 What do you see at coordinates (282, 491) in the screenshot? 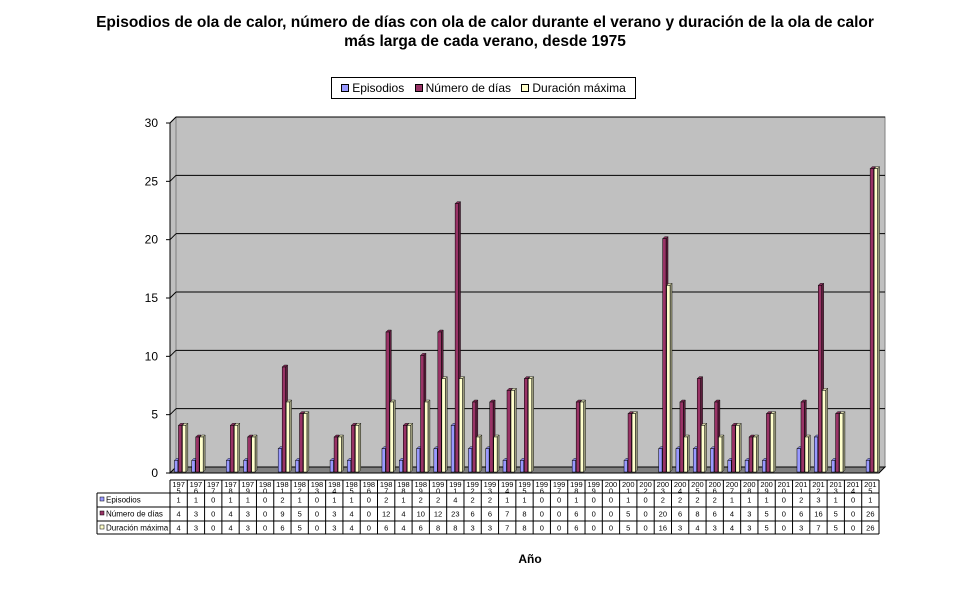
I see `x-tick-label: 1` at bounding box center [282, 491].